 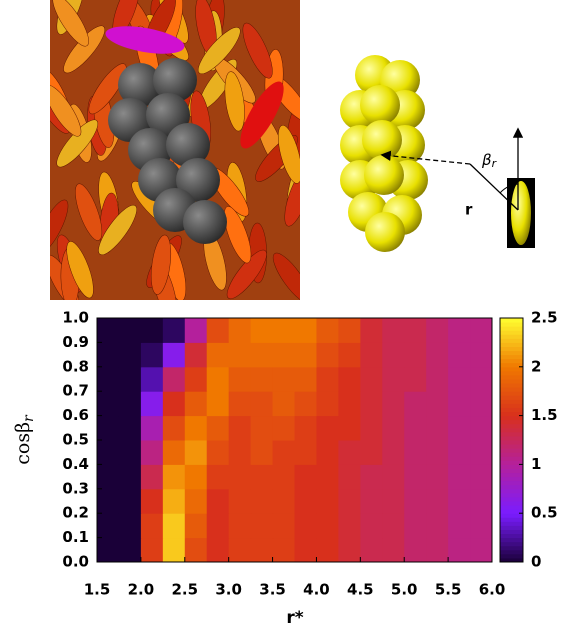 I want to click on colorbar-tick-label: 0, so click(x=536, y=562).